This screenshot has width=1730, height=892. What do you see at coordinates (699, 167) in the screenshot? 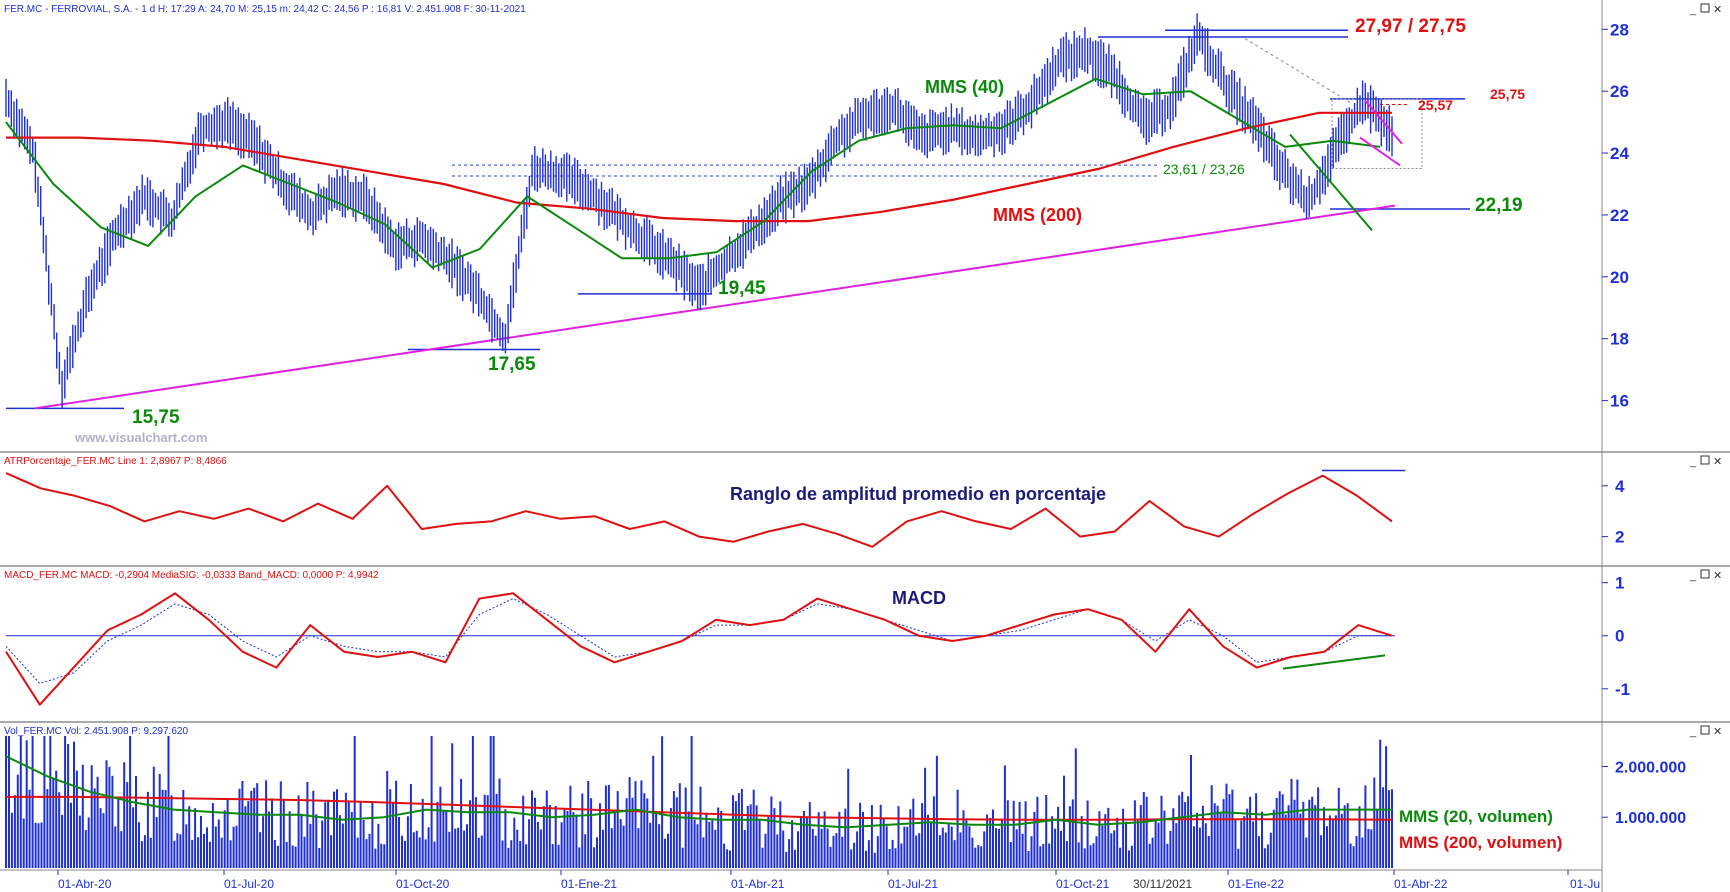
I see `mms200-line` at bounding box center [699, 167].